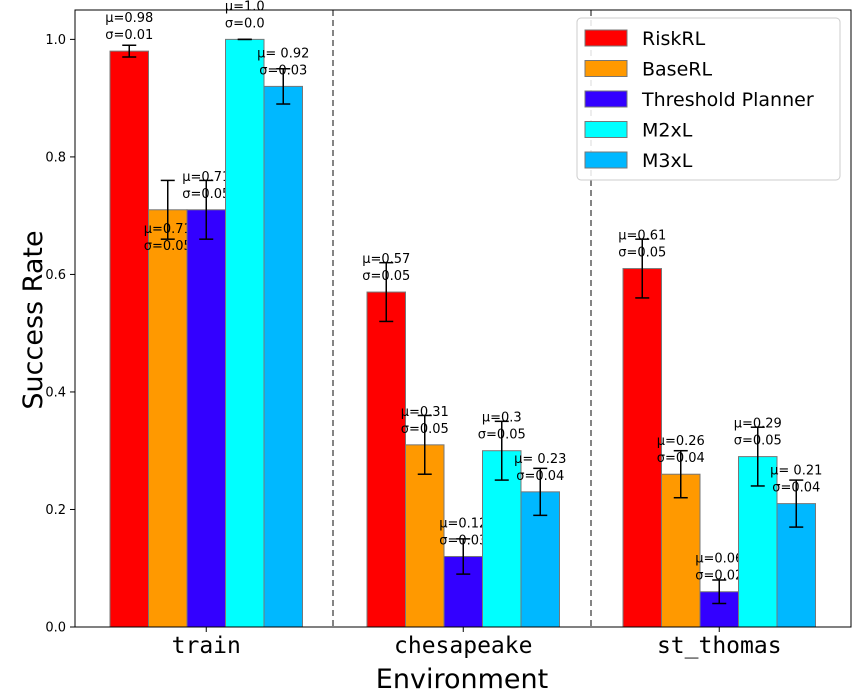 The width and height of the screenshot is (864, 699). What do you see at coordinates (727, 100) in the screenshot?
I see `legend-label: Threshold Planner` at bounding box center [727, 100].